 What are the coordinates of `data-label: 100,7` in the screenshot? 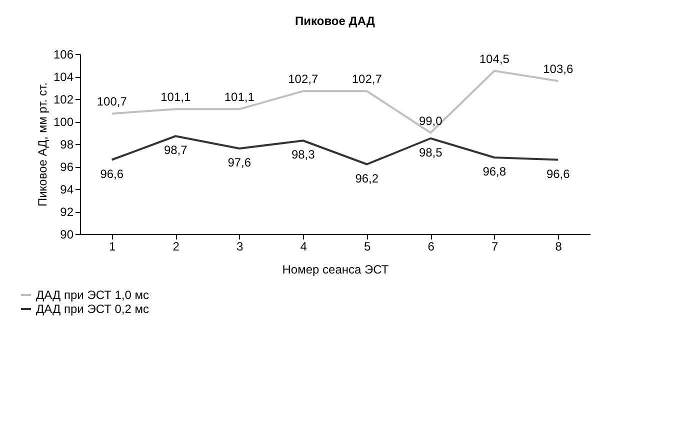 It's located at (112, 101).